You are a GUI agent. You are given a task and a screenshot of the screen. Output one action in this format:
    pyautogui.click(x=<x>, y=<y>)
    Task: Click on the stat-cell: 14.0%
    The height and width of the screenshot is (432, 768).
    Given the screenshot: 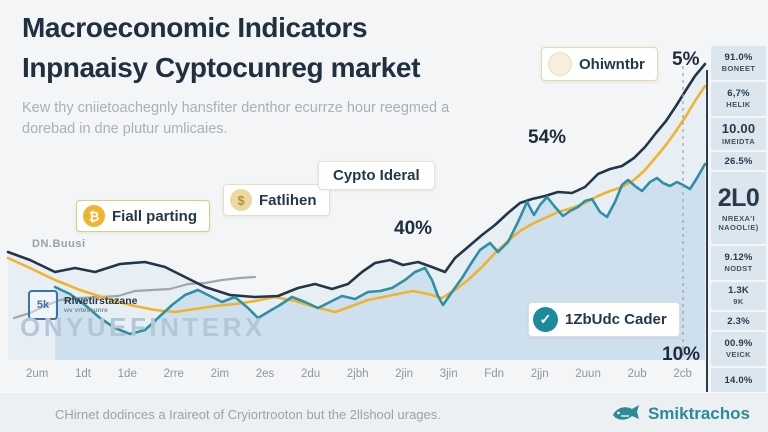 What is the action you would take?
    pyautogui.click(x=738, y=380)
    